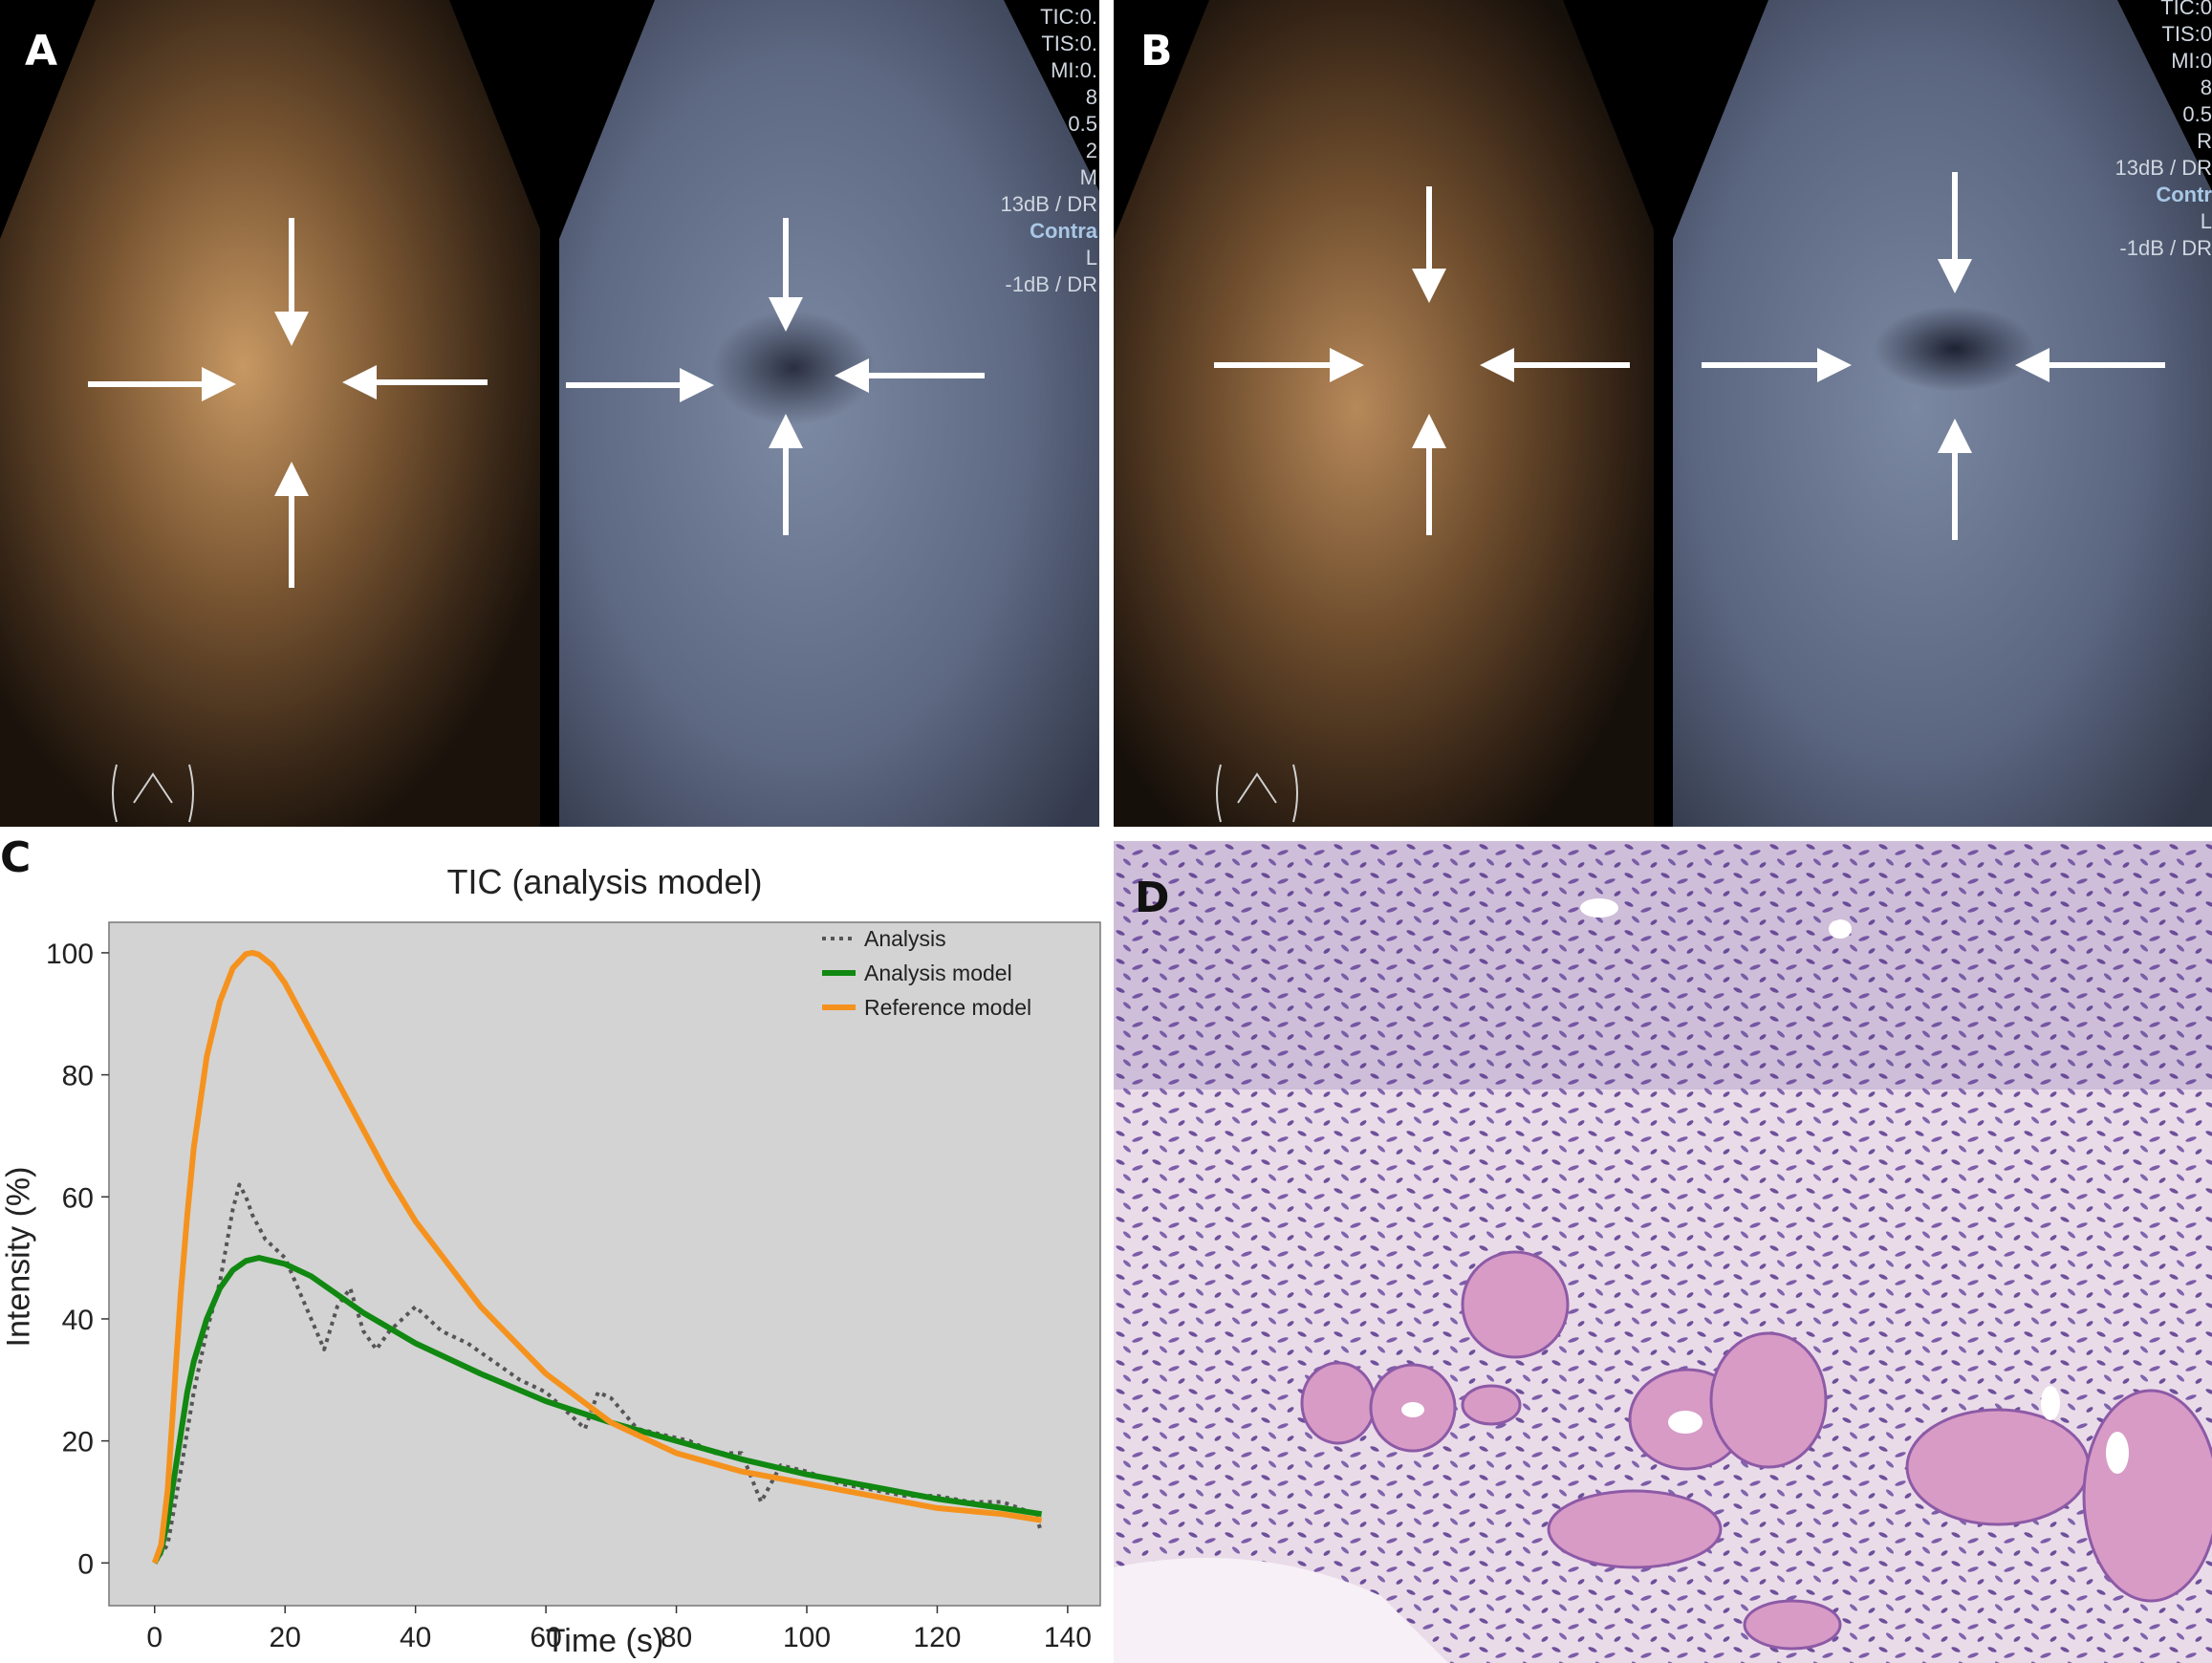  I want to click on series-line-reference-model, so click(597, 1257).